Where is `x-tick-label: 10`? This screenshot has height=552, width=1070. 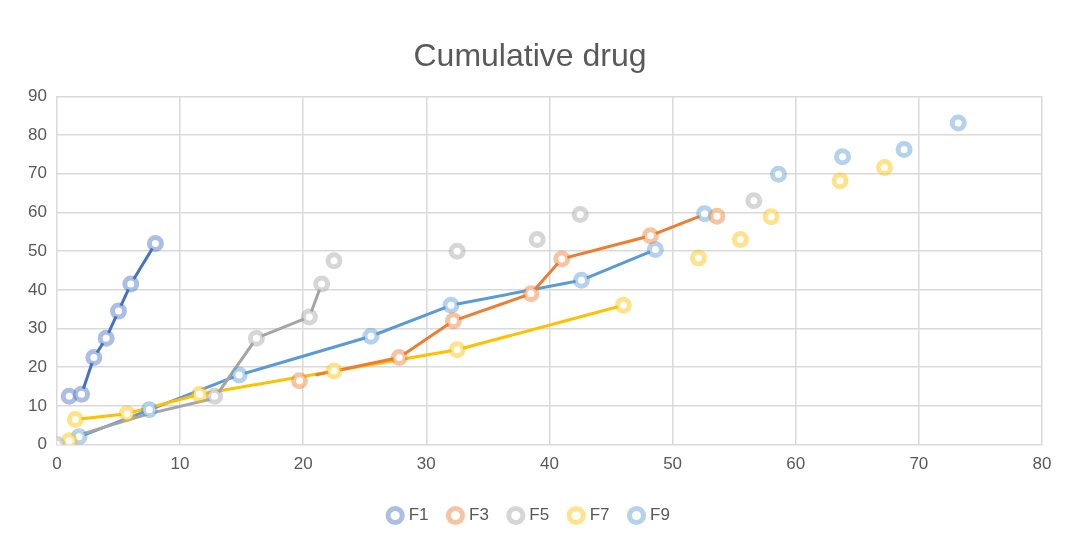 x-tick-label: 10 is located at coordinates (180, 464).